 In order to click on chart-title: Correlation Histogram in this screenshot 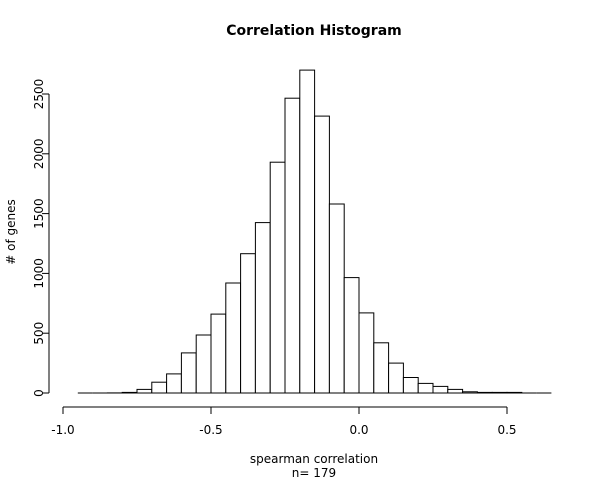, I will do `click(314, 31)`.